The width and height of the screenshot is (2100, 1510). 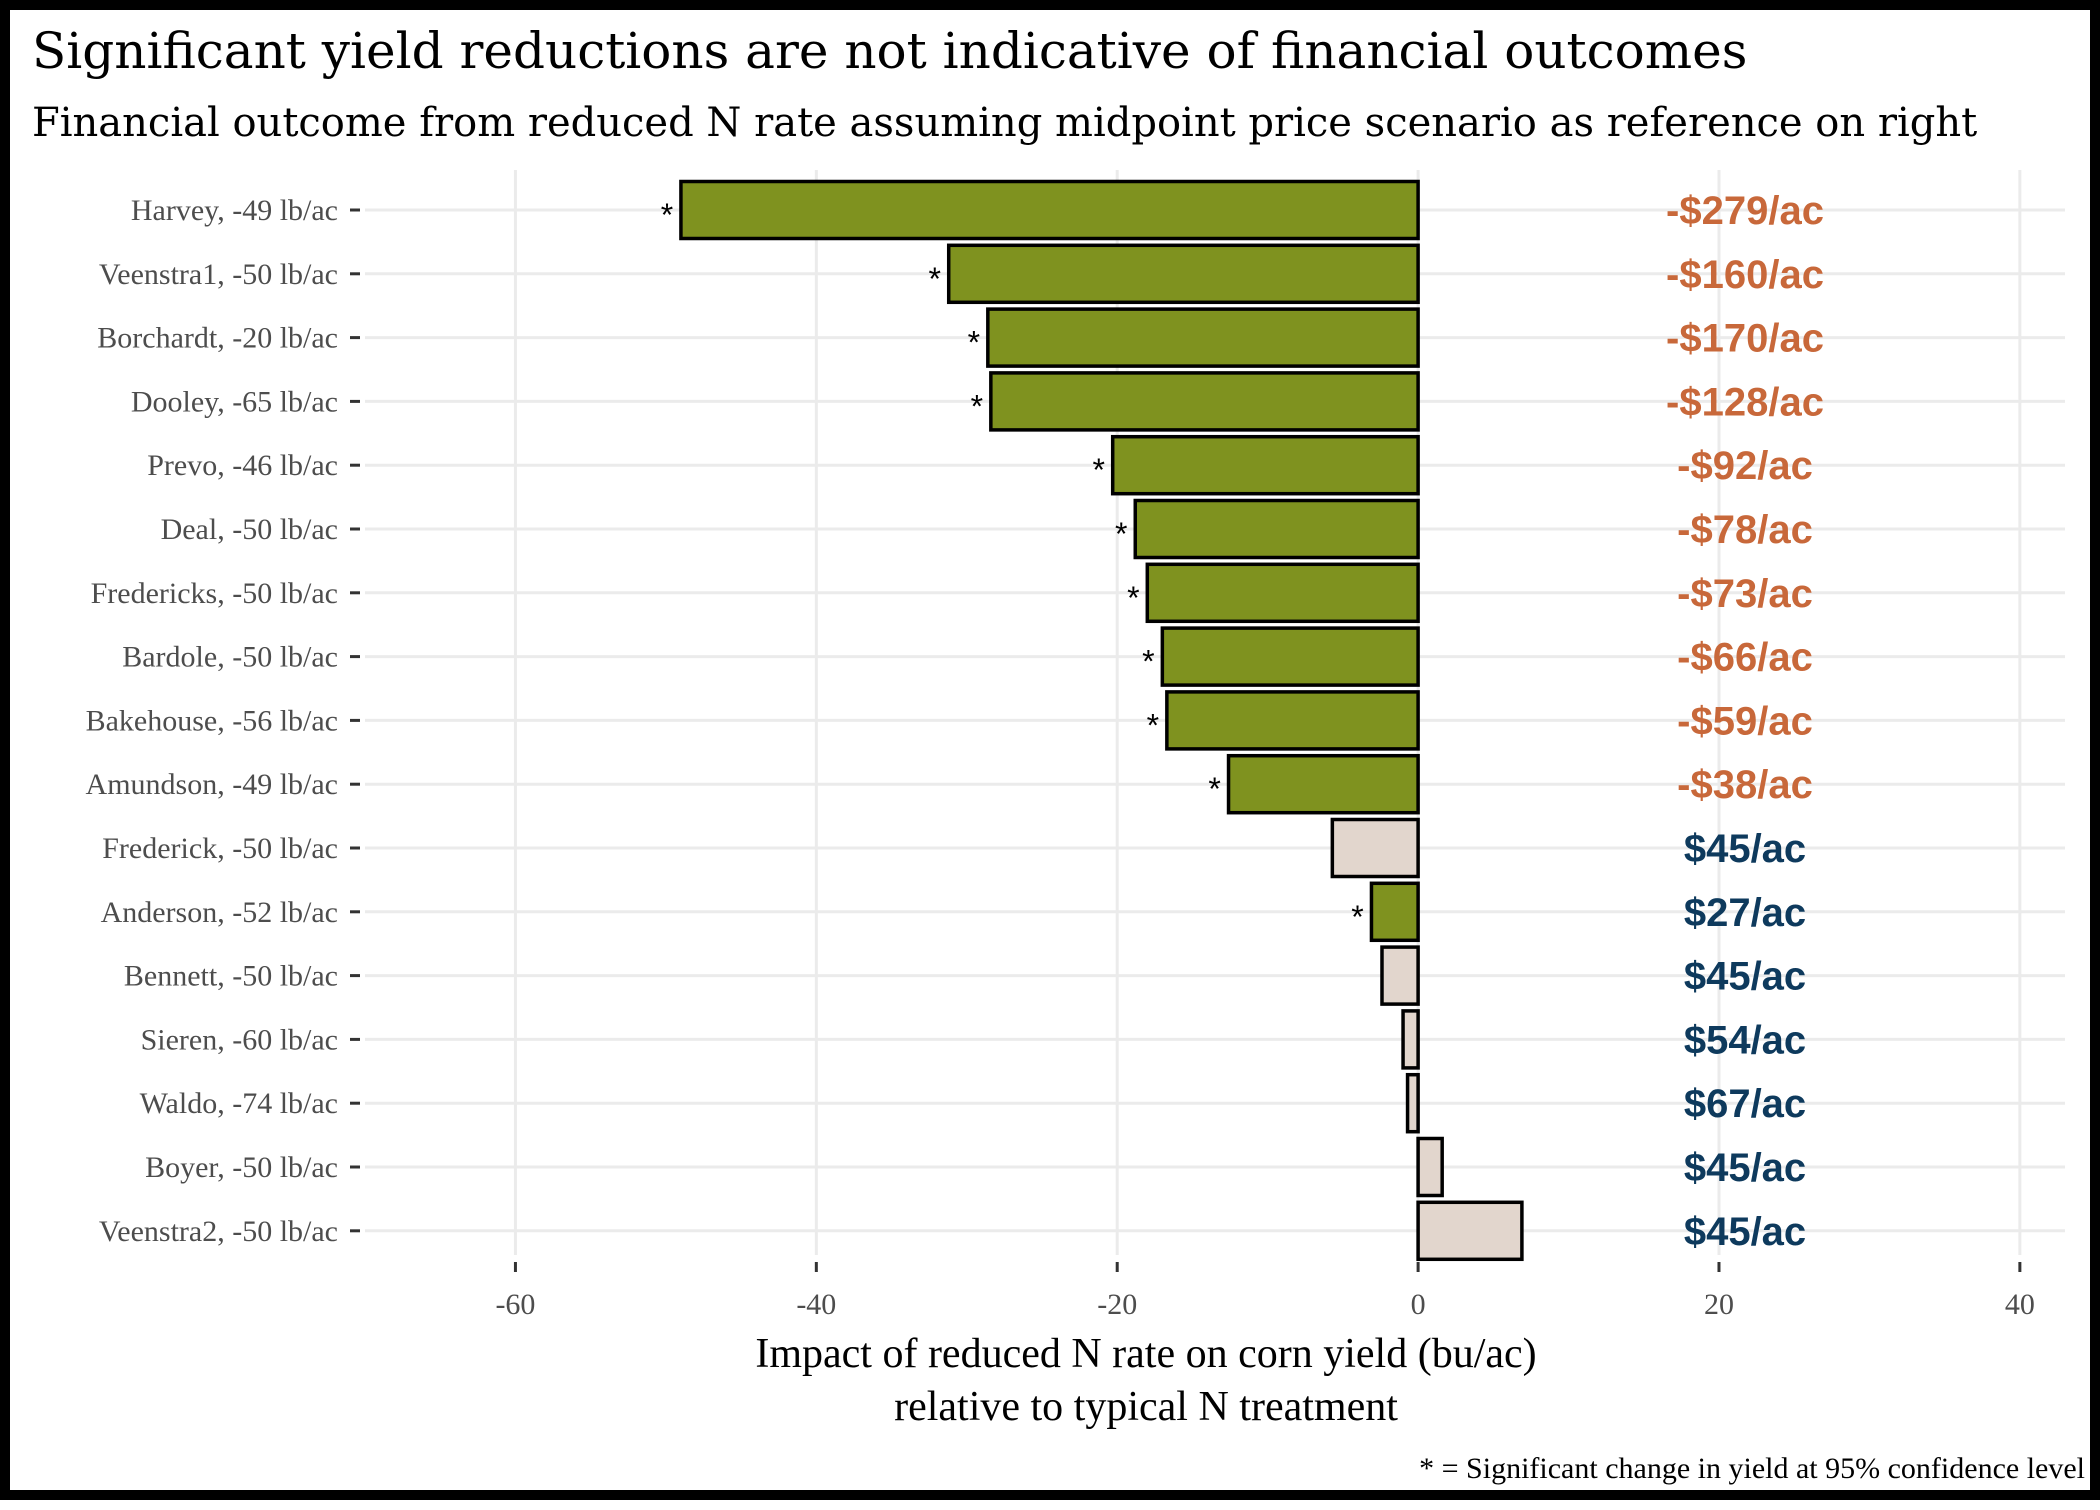 I want to click on category-label: Bardole, -50 lb/ac, so click(x=230, y=657).